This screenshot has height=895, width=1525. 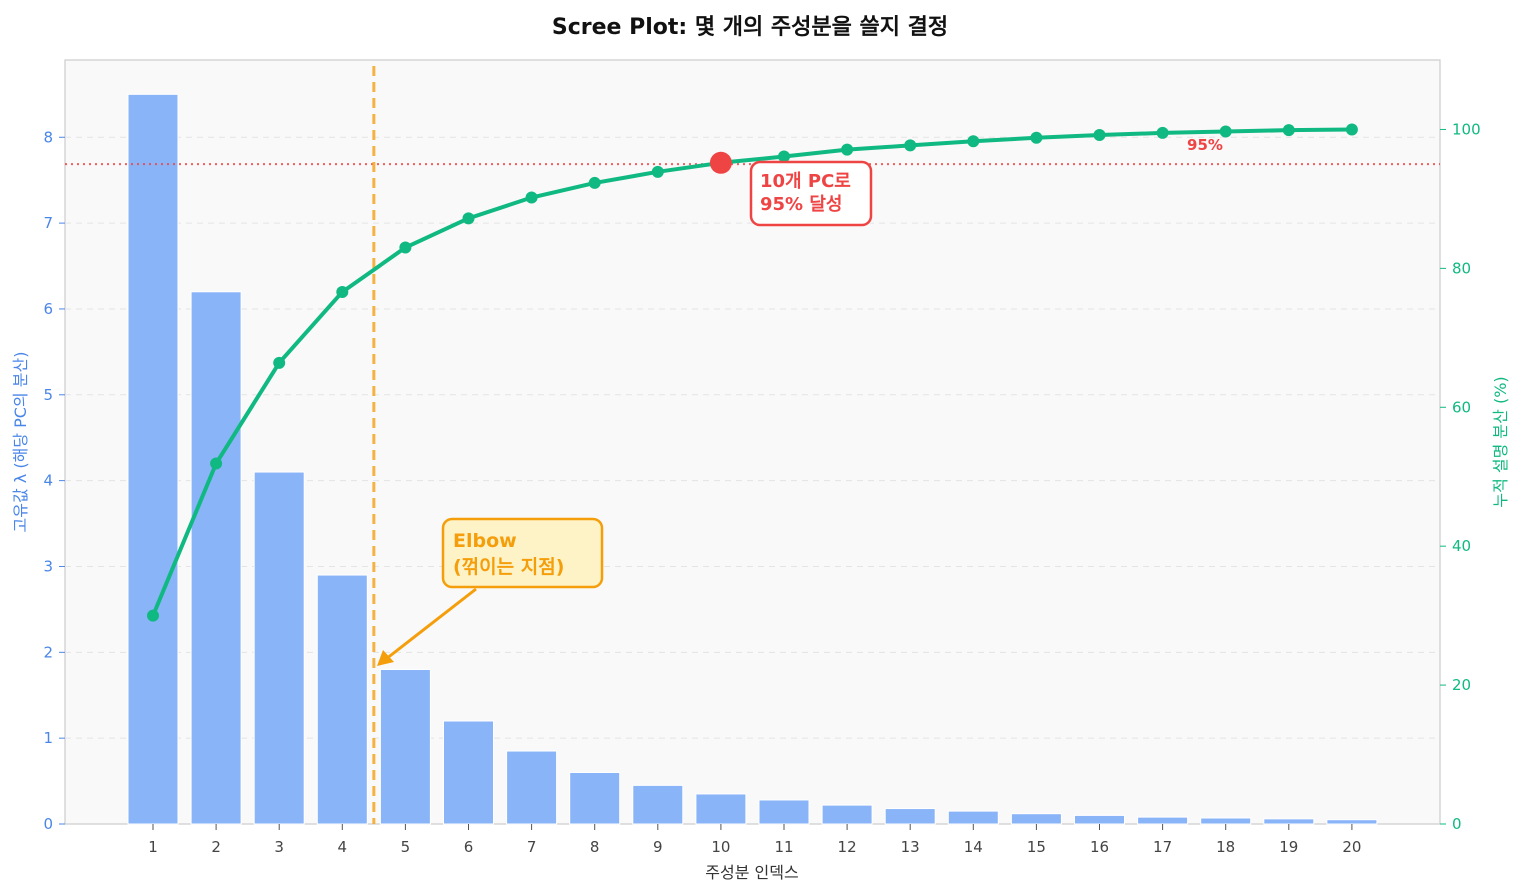 I want to click on x-tick-label: 9, so click(x=658, y=847).